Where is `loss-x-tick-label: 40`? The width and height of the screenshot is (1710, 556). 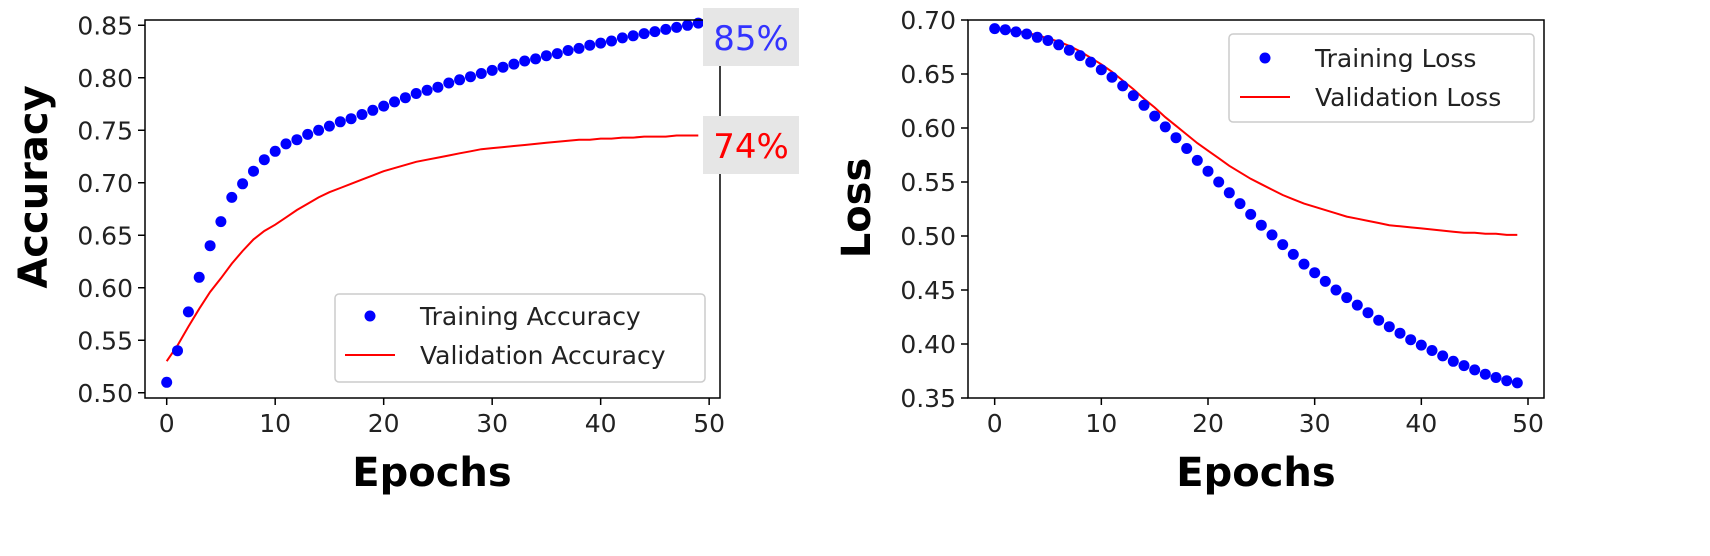 loss-x-tick-label: 40 is located at coordinates (1421, 423).